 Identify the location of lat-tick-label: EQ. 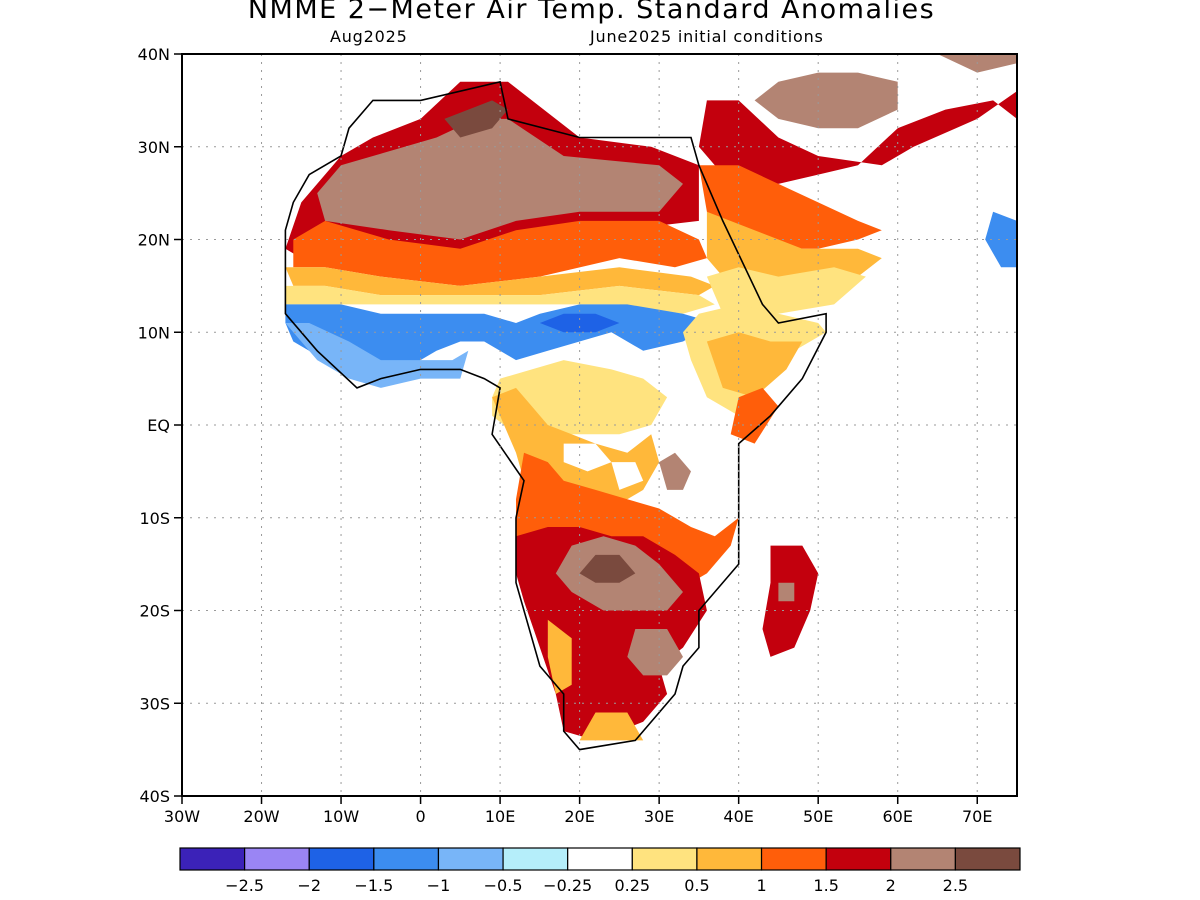
(158, 425).